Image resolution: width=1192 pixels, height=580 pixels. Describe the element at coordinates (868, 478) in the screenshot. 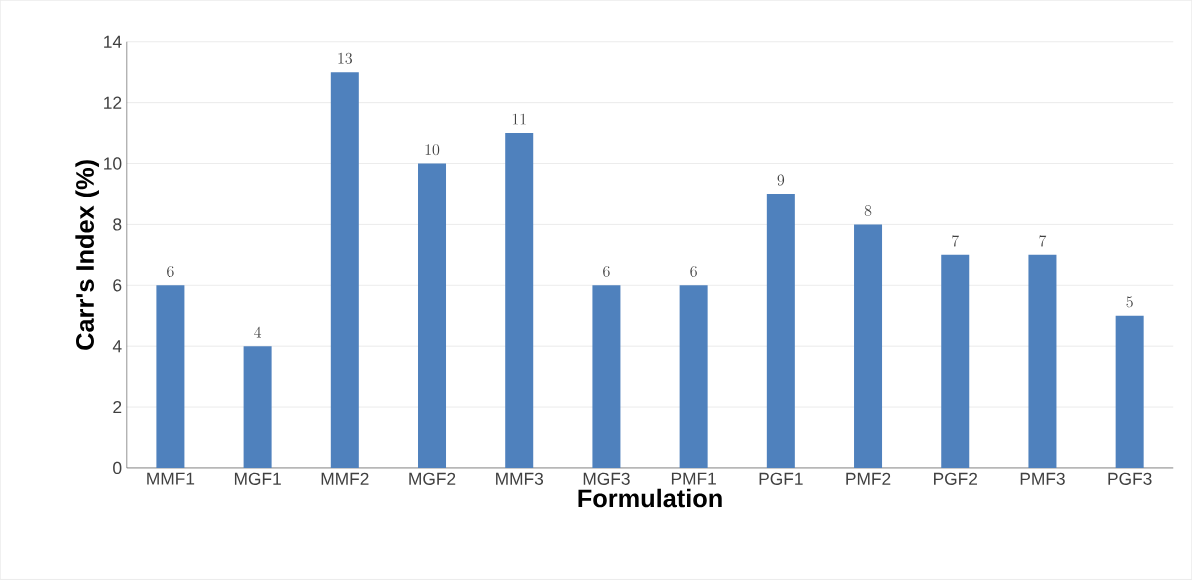

I see `x-tick-label: PMF2` at that location.